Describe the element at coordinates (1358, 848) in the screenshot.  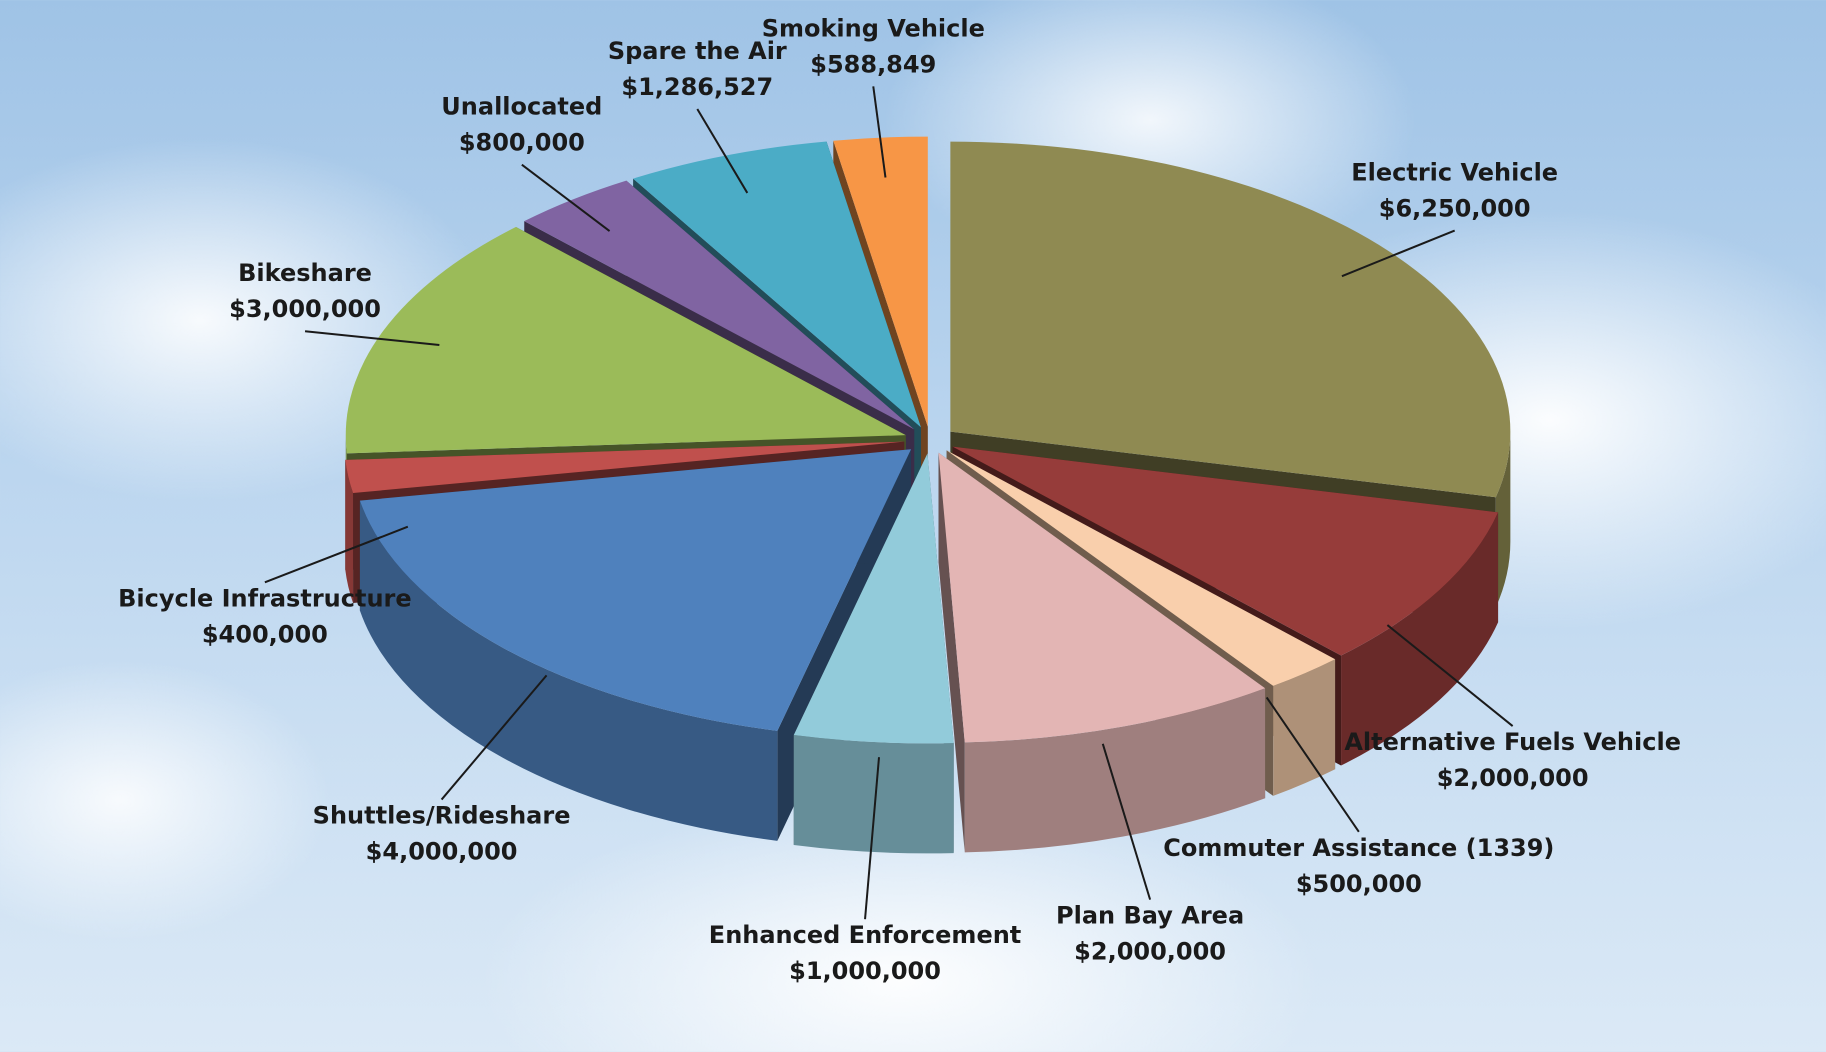
I see `category-label: Commuter Assistance (1339)` at that location.